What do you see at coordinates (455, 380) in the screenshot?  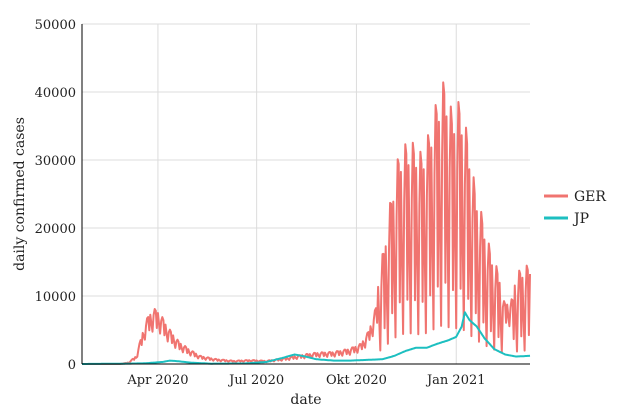 I see `x-tick-label: Jan 2021` at bounding box center [455, 380].